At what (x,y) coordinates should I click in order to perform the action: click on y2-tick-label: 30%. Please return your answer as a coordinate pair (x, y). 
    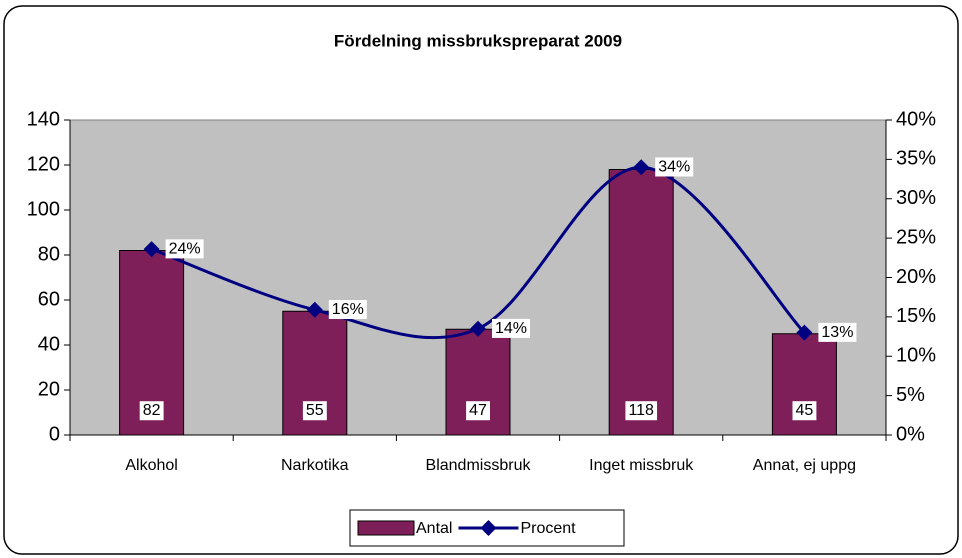
    Looking at the image, I should click on (916, 198).